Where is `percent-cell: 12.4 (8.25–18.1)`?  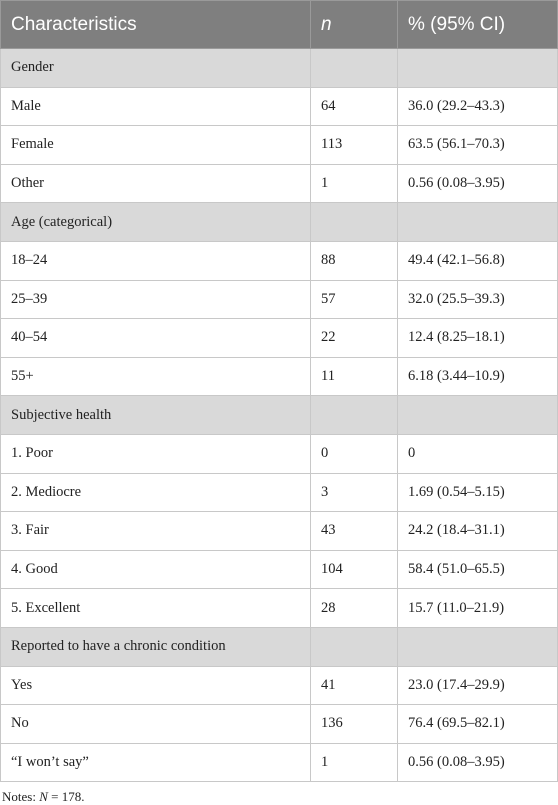 percent-cell: 12.4 (8.25–18.1) is located at coordinates (477, 338).